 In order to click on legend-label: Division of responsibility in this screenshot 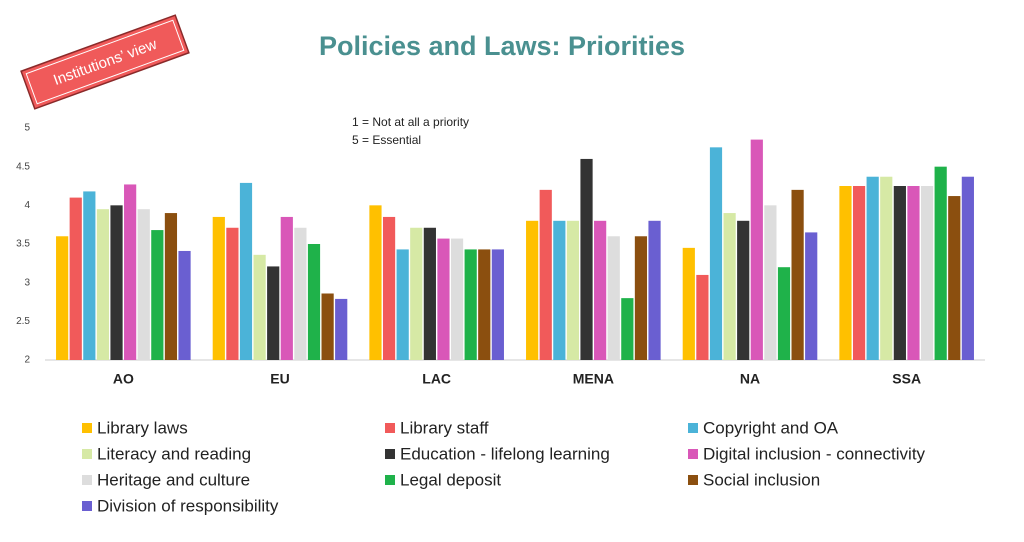, I will do `click(188, 505)`.